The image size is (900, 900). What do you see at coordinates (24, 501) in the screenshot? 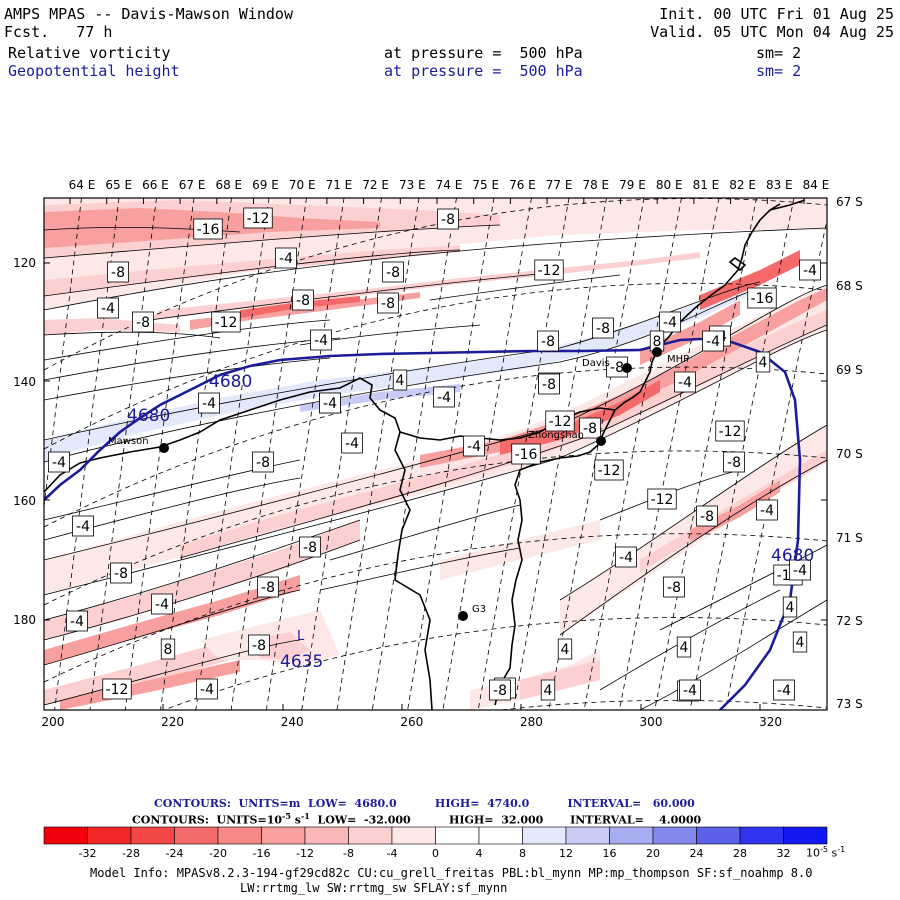
I see `y-axis-label: 160` at bounding box center [24, 501].